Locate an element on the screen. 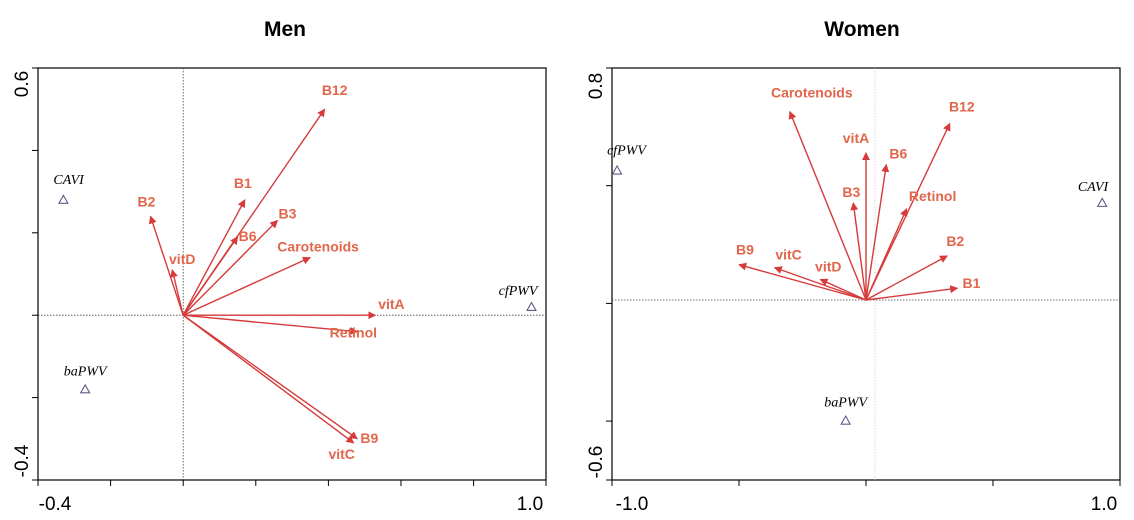 This screenshot has width=1134, height=520. vector-arrow-b12 is located at coordinates (908, 211).